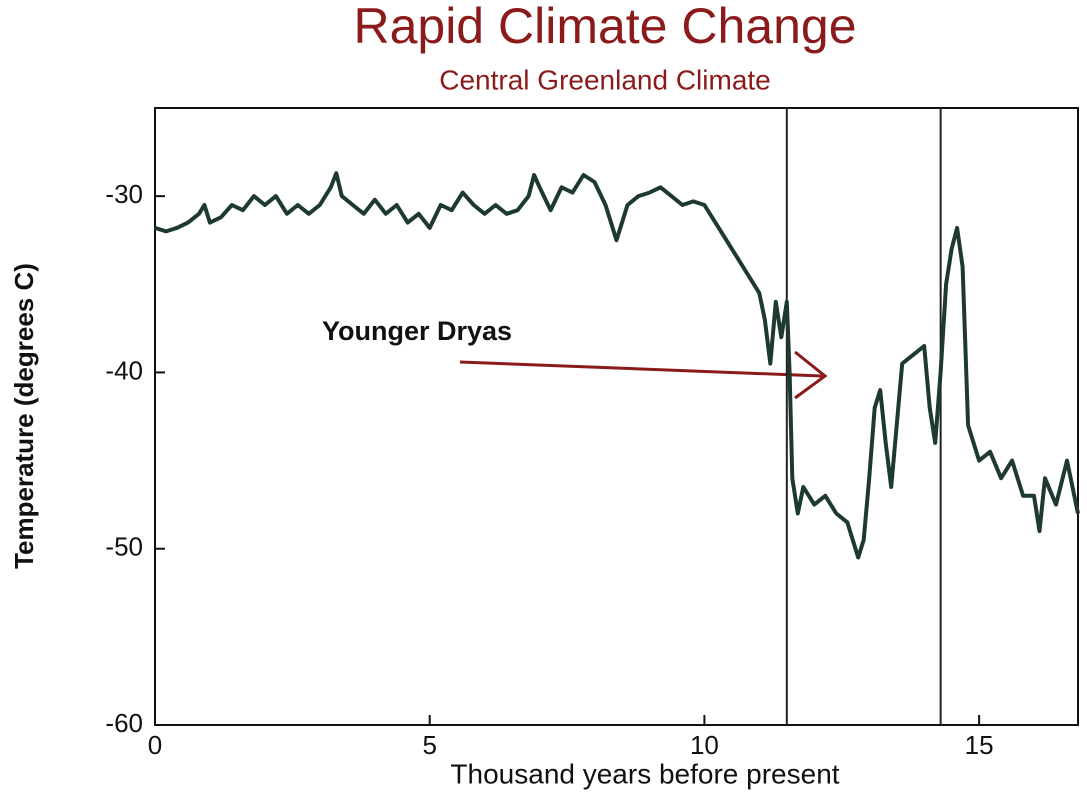  I want to click on annotation: Younger Dryas, so click(417, 331).